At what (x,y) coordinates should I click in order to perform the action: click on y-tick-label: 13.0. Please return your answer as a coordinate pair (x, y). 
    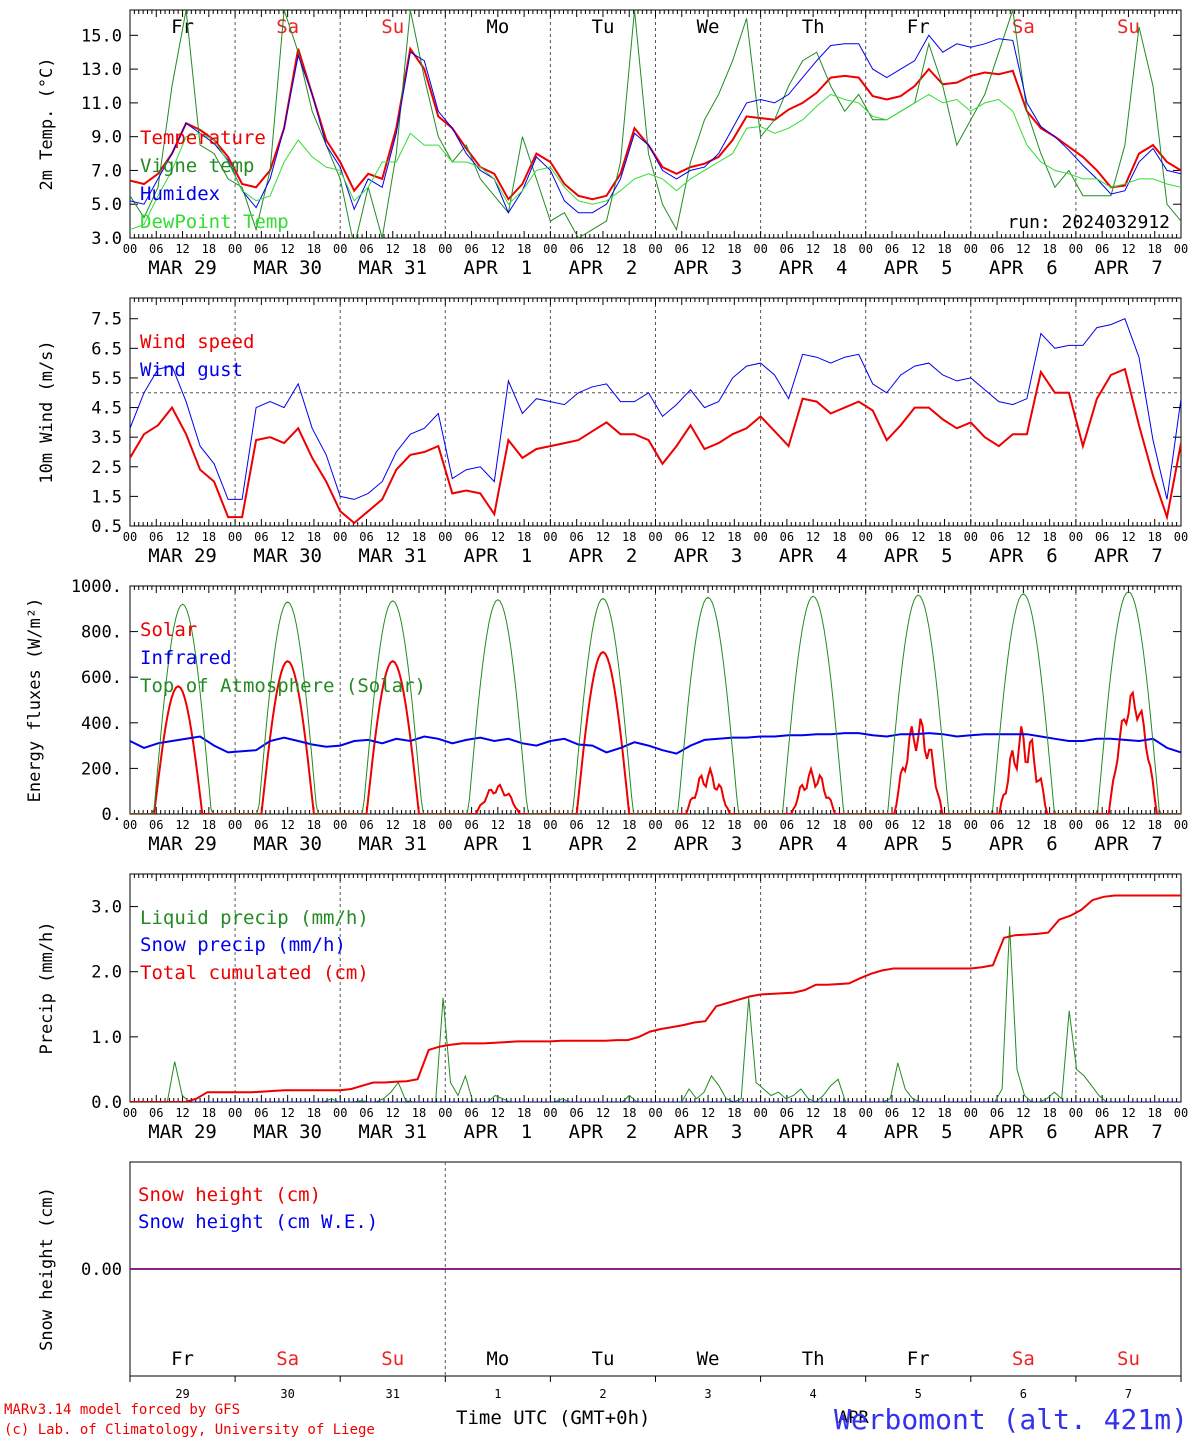
    Looking at the image, I should click on (101, 70).